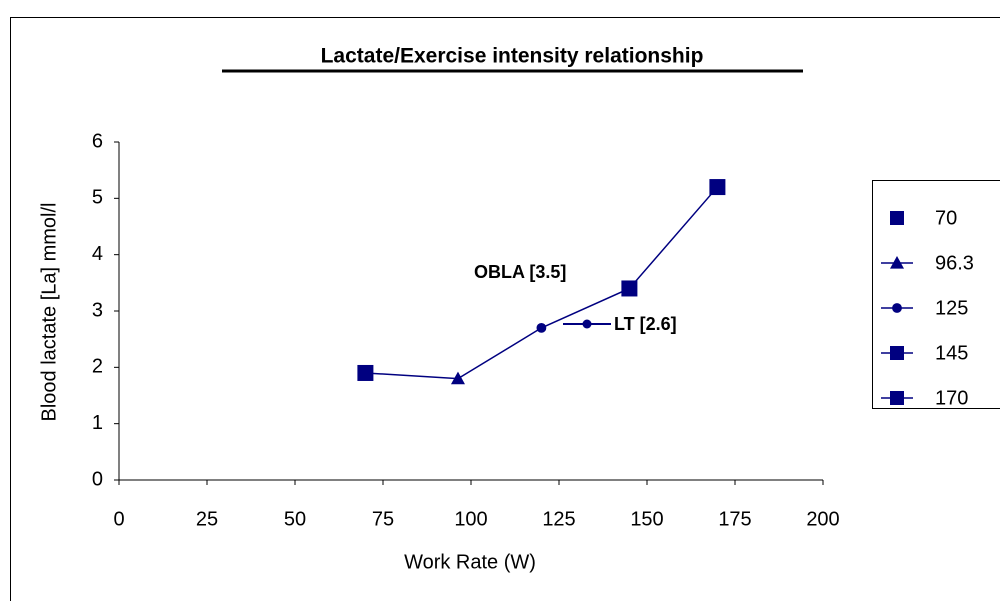 The width and height of the screenshot is (1000, 601). What do you see at coordinates (295, 519) in the screenshot?
I see `x-tick-label: 50` at bounding box center [295, 519].